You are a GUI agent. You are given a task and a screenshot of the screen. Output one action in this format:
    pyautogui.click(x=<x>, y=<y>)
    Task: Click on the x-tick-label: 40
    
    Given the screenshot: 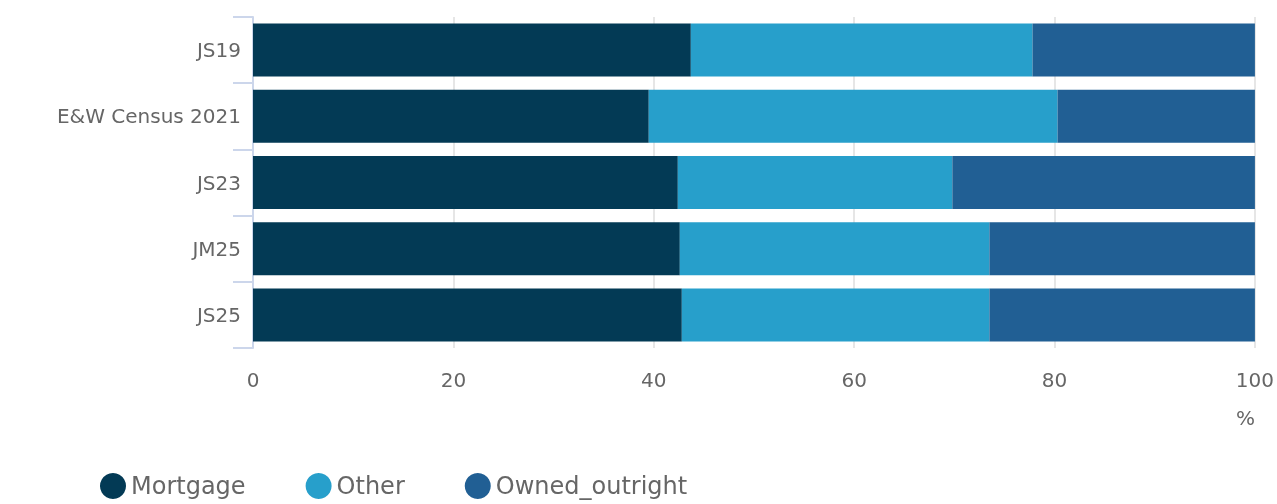 What is the action you would take?
    pyautogui.click(x=654, y=380)
    